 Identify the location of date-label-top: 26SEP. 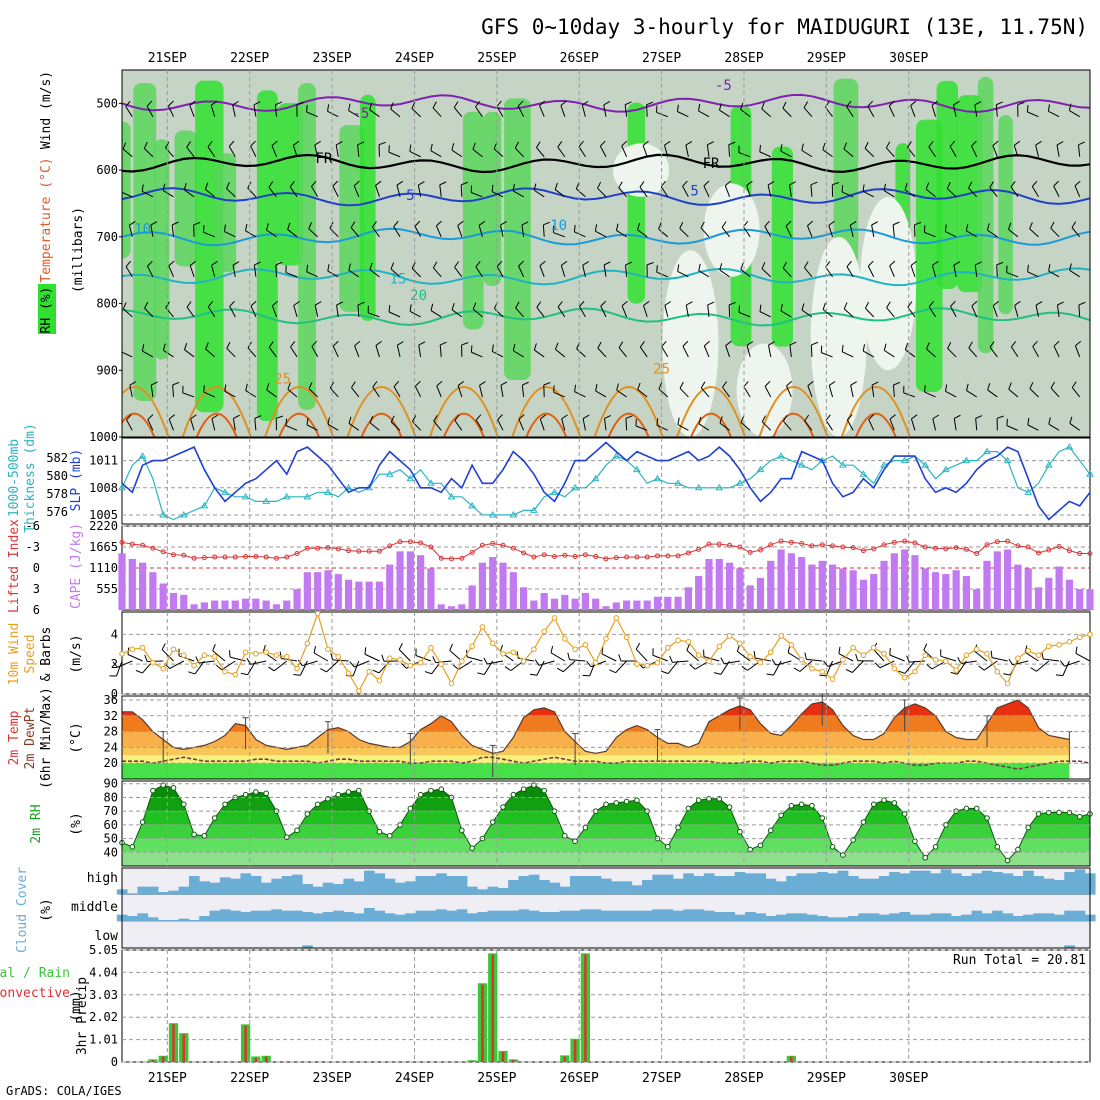
(579, 58).